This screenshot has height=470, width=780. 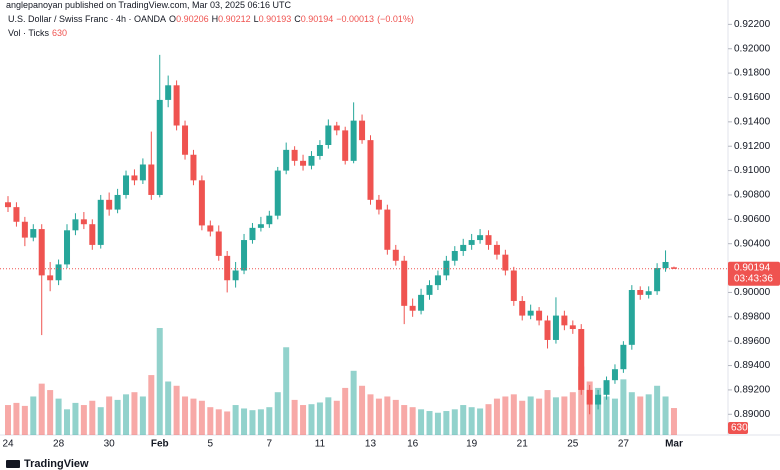 I want to click on y-tick-label: 0.92000, so click(x=752, y=48).